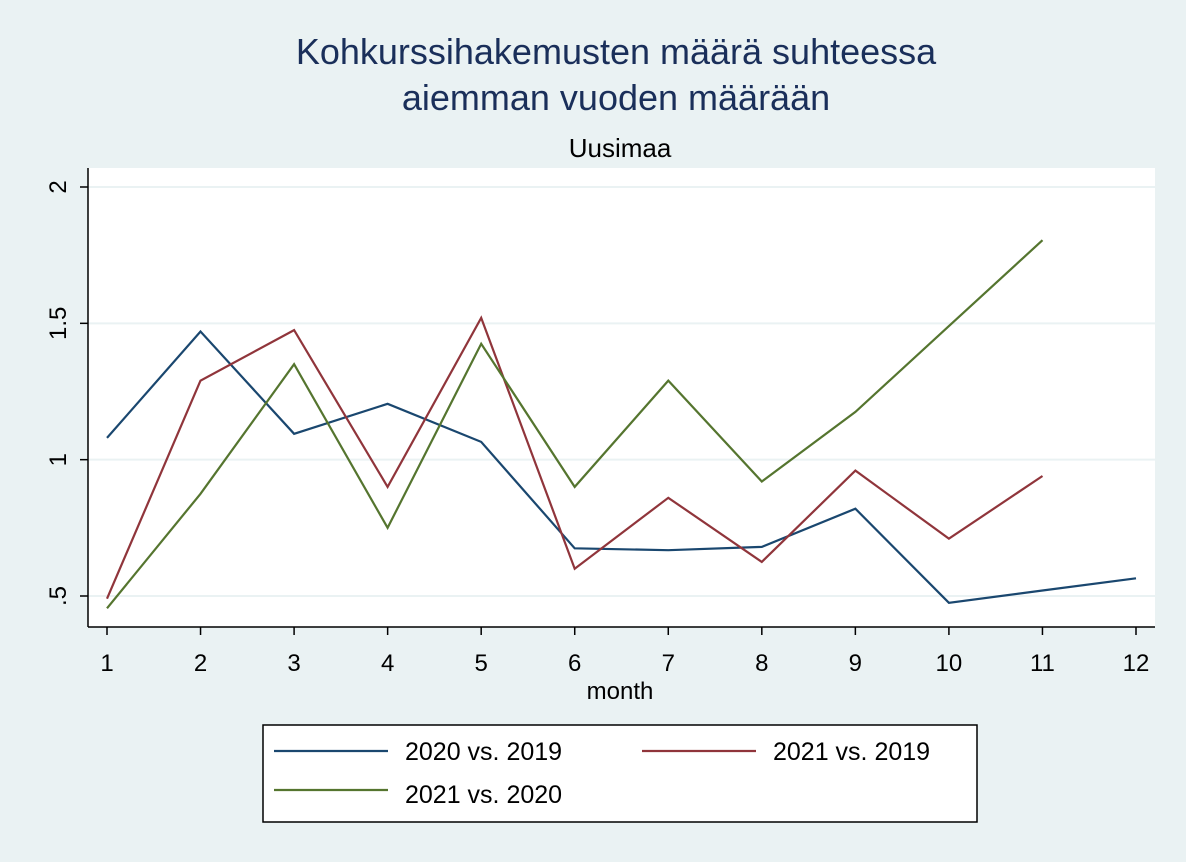 The height and width of the screenshot is (862, 1186). What do you see at coordinates (949, 663) in the screenshot?
I see `x-tick-label: 10` at bounding box center [949, 663].